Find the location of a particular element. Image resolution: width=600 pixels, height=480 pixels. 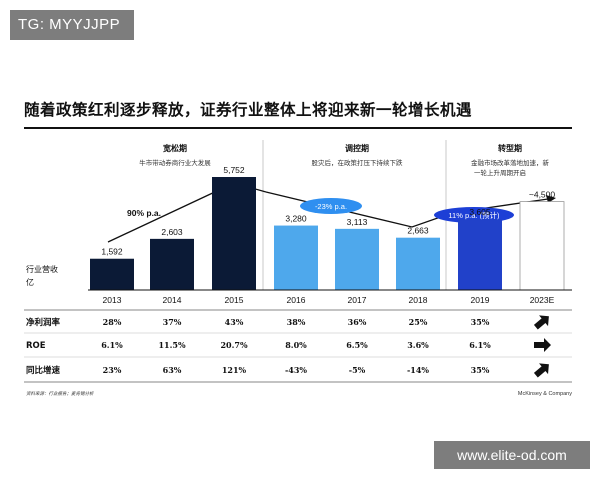

x-tick-label: 2013 is located at coordinates (112, 300).